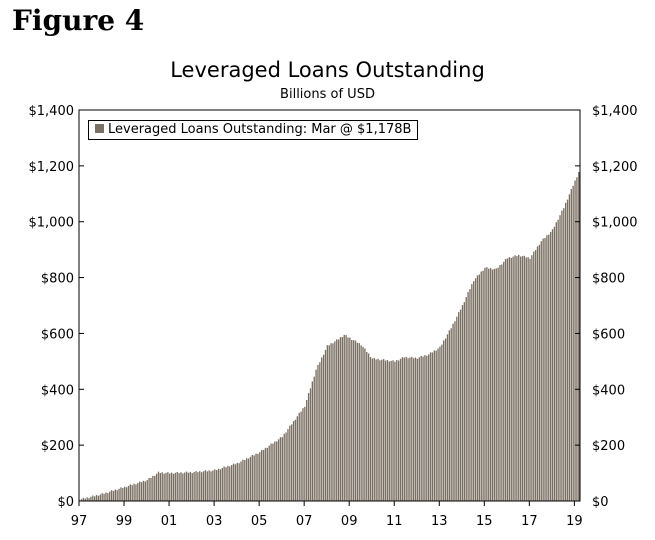  Describe the element at coordinates (327, 94) in the screenshot. I see `chart-subtitle: Billions of USD` at that location.